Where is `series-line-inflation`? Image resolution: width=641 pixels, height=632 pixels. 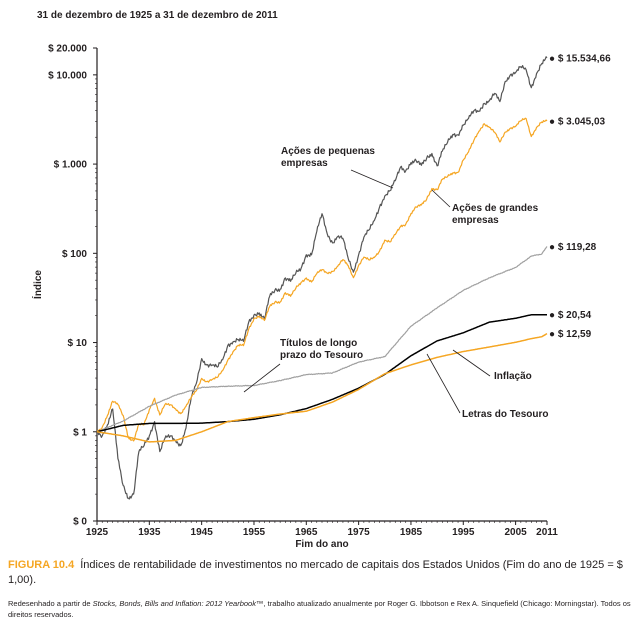
series-line-inflation is located at coordinates (322, 387).